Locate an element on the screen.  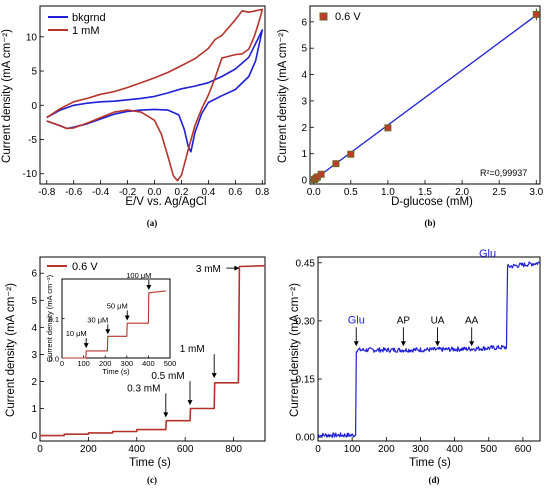
panel-d-ylabel: Current density (mA cm⁻²) is located at coordinates (295, 350).